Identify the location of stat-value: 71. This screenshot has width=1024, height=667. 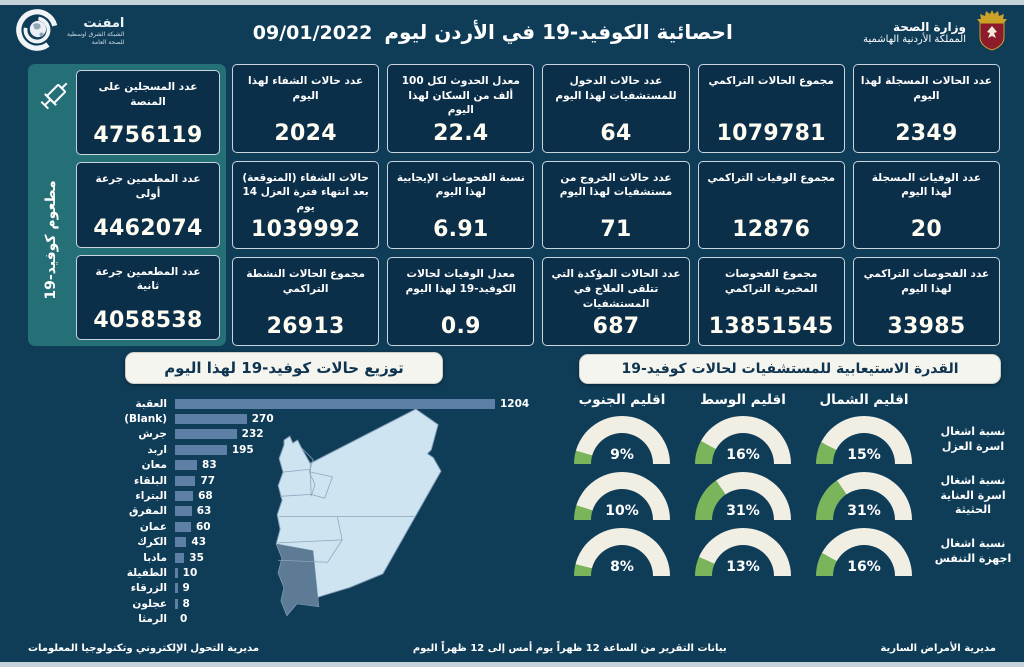
(616, 230).